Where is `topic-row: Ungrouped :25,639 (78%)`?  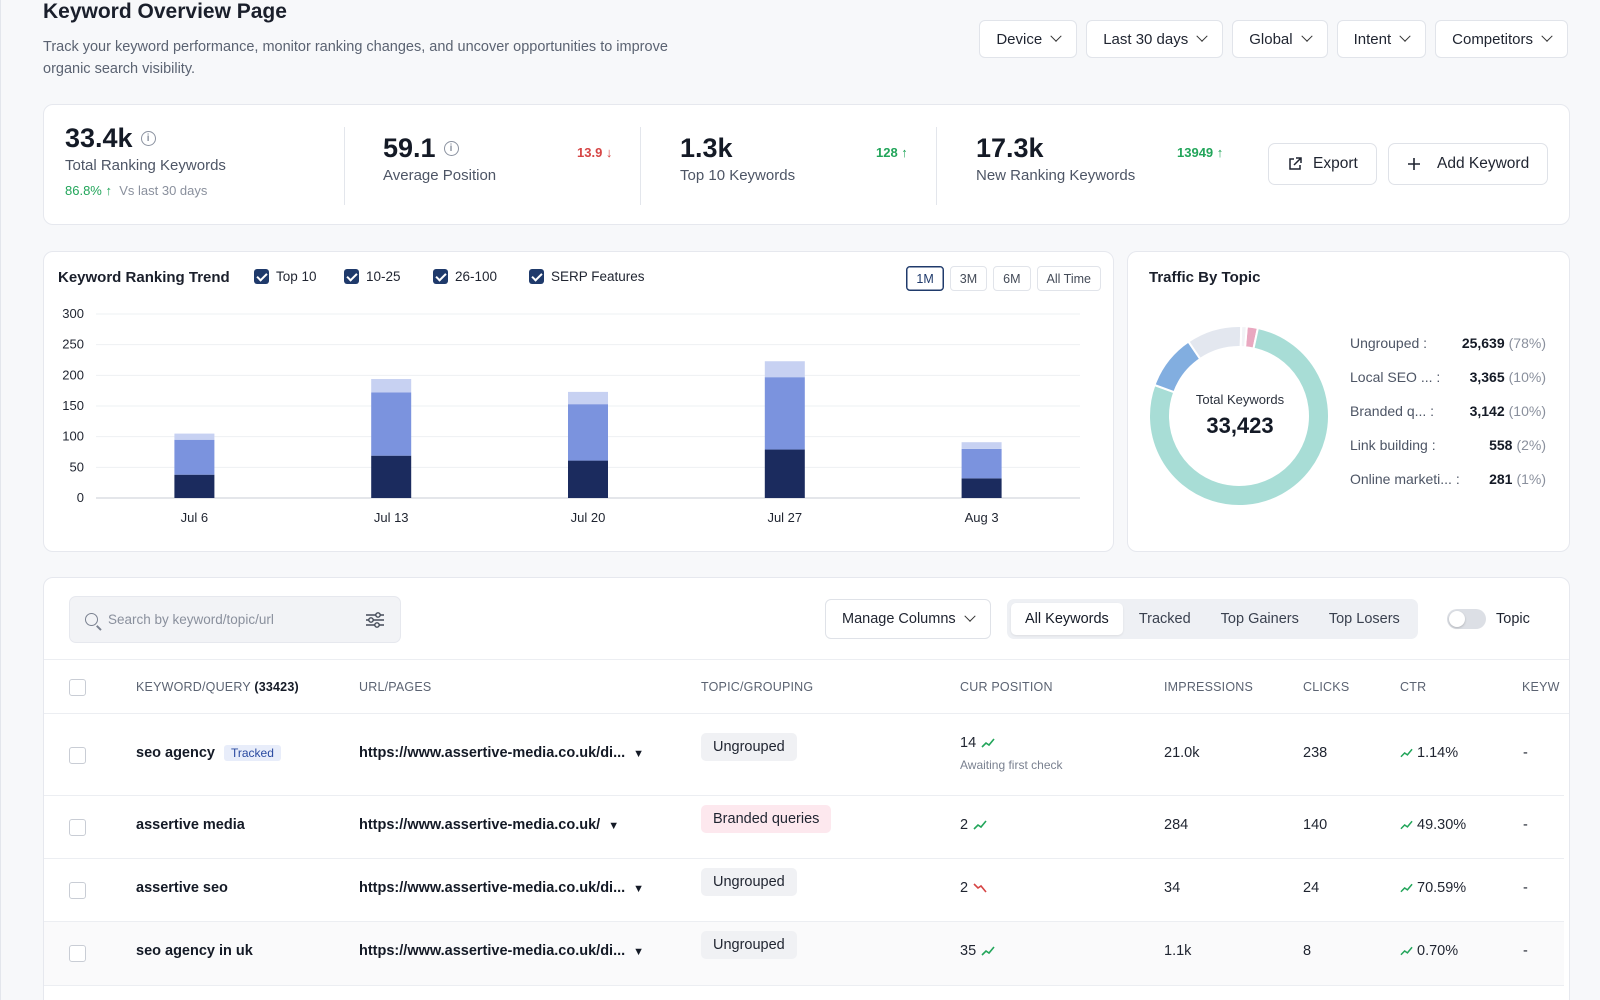 topic-row: Ungrouped :25,639 (78%) is located at coordinates (1448, 352).